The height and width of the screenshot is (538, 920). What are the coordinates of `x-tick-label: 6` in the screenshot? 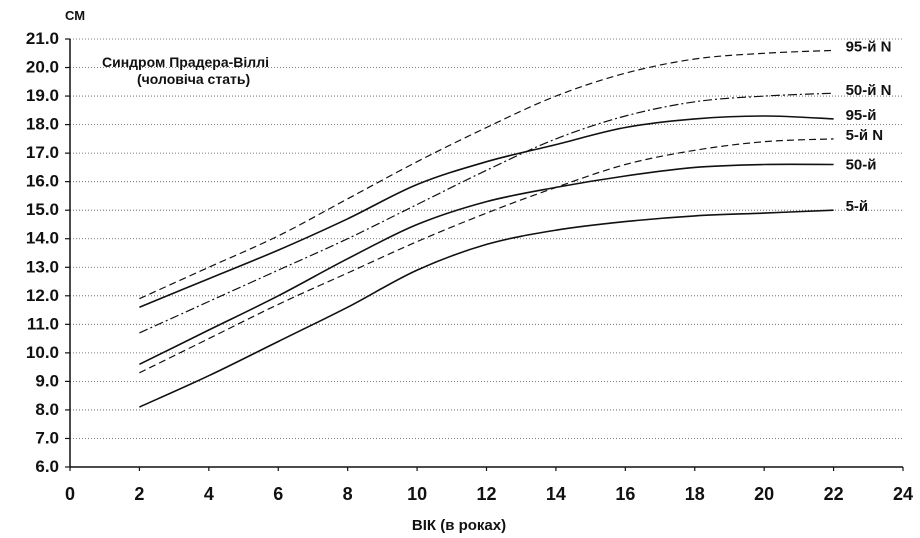 It's located at (278, 494).